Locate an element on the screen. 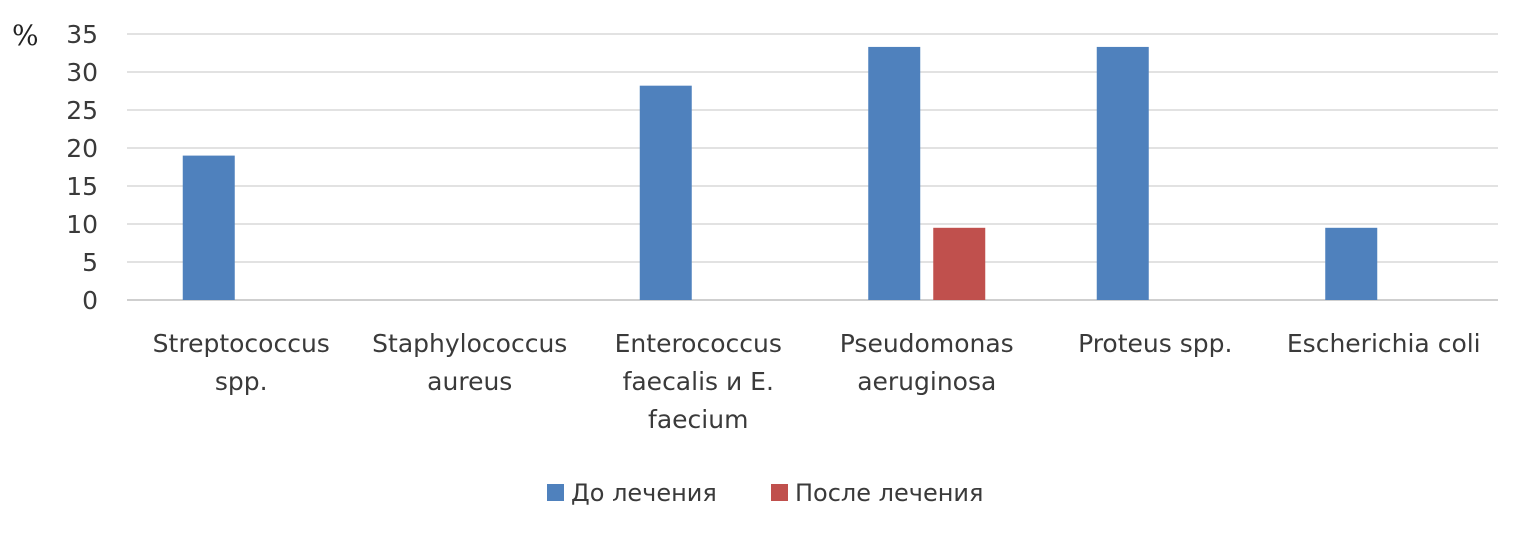  legend-label: После лечения is located at coordinates (889, 493).